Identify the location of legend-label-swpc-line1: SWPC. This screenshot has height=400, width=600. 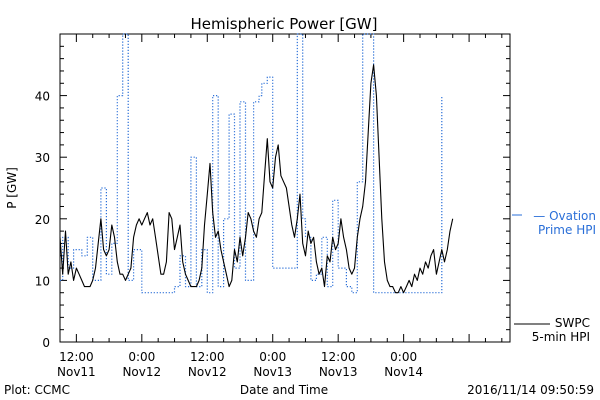
(572, 323).